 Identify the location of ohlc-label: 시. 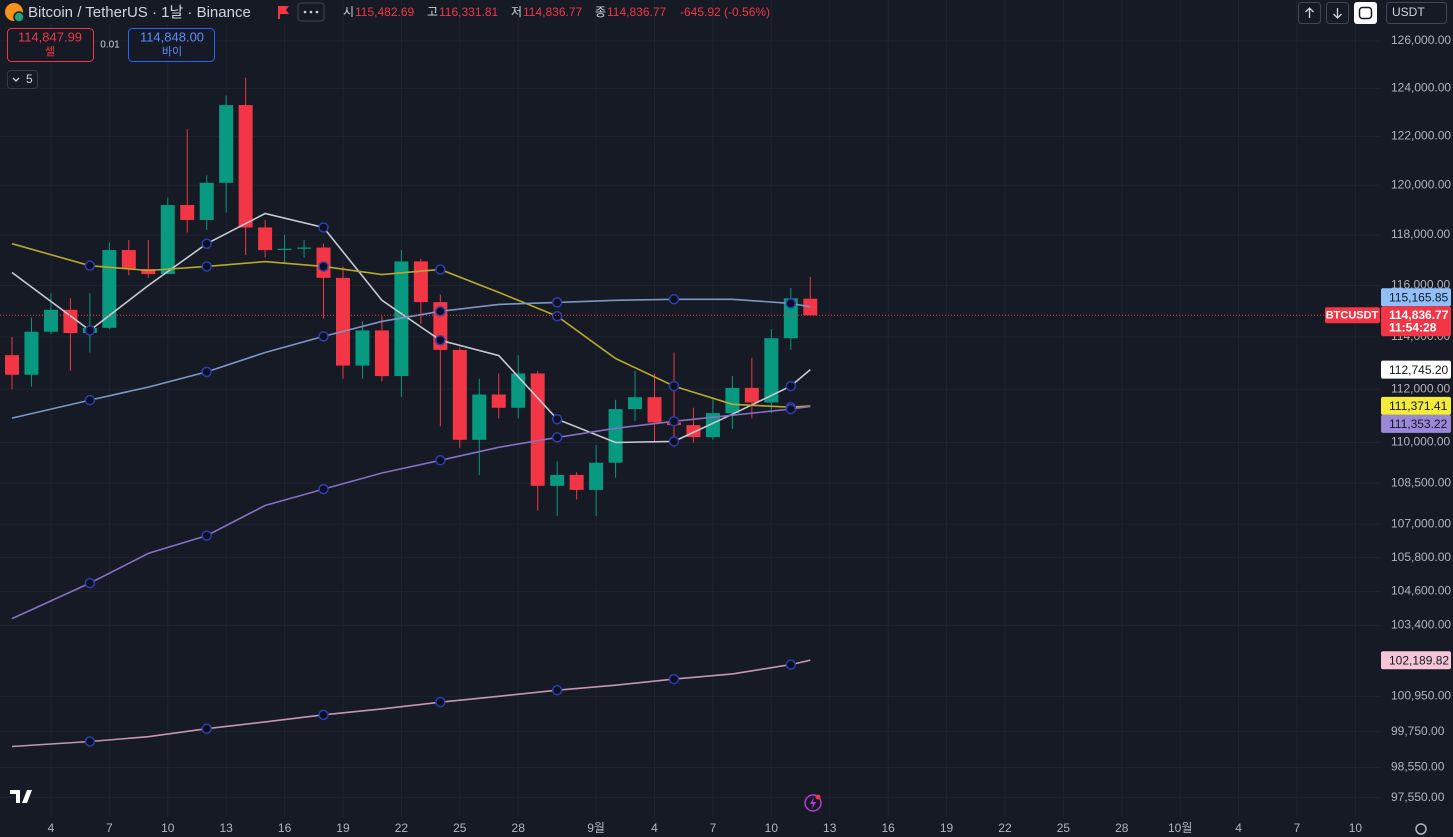
(348, 12).